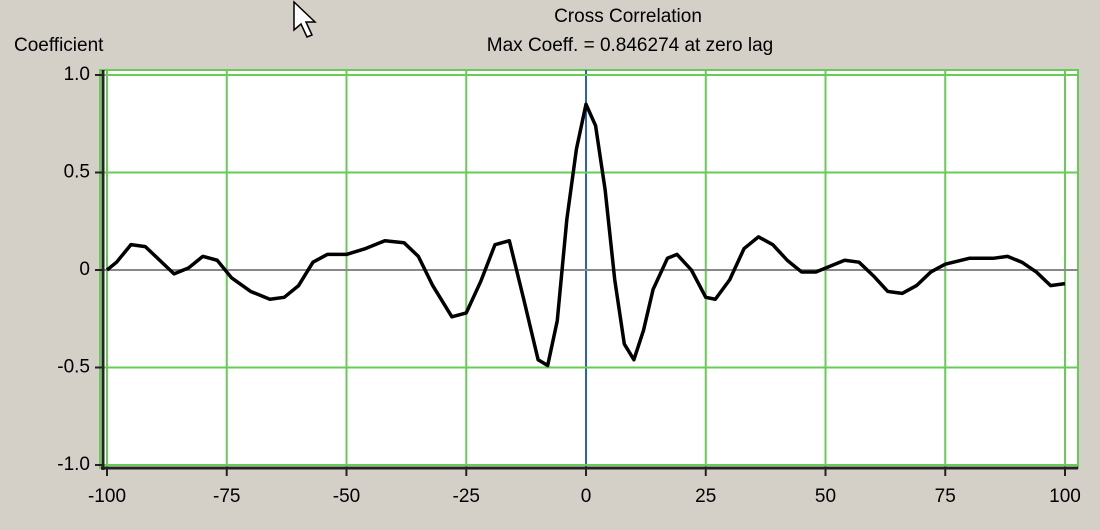 This screenshot has width=1100, height=530. What do you see at coordinates (630, 45) in the screenshot?
I see `chart-subtitle: Max Coeff. = 0.846274 at zero lag` at bounding box center [630, 45].